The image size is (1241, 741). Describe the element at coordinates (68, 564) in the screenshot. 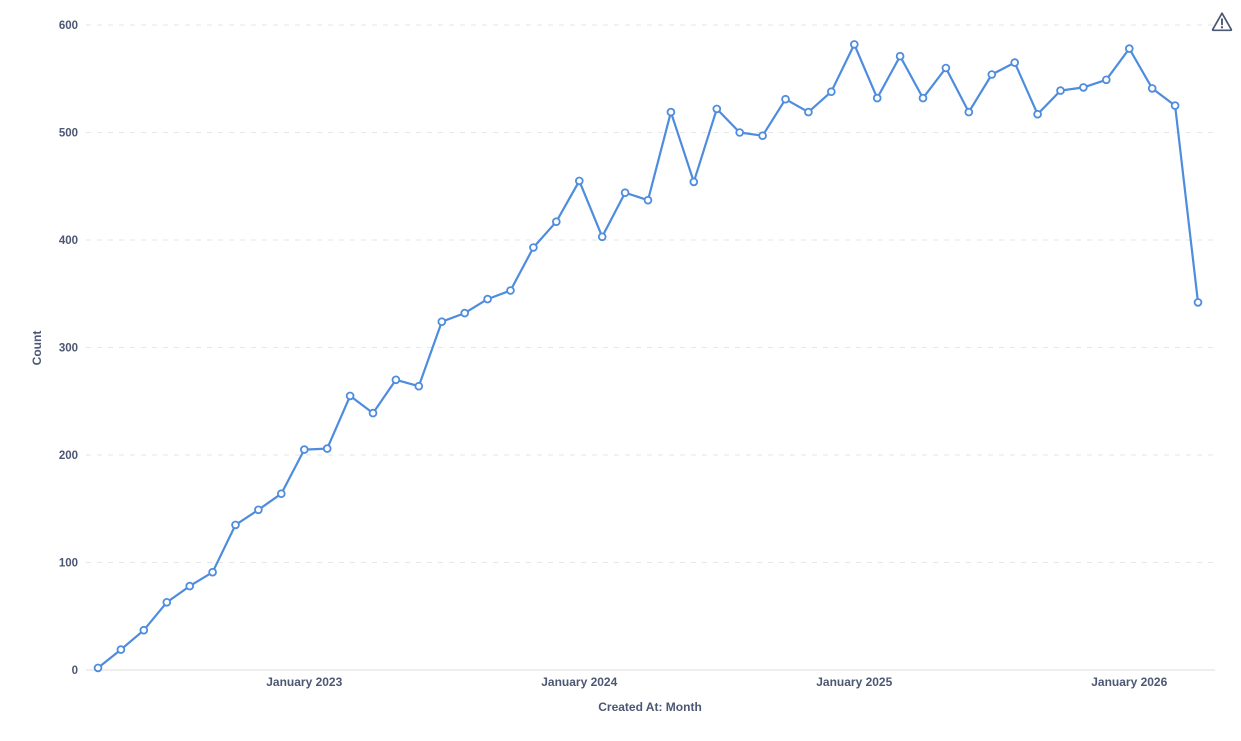

I see `y-tick-label: 100` at that location.